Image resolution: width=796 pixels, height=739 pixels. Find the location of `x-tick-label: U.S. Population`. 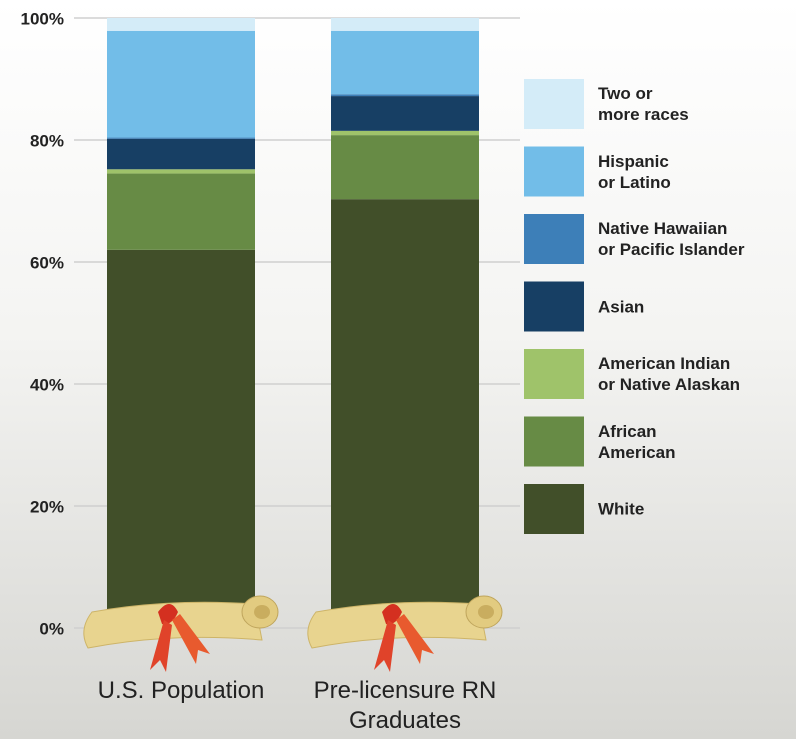

x-tick-label: U.S. Population is located at coordinates (181, 690).